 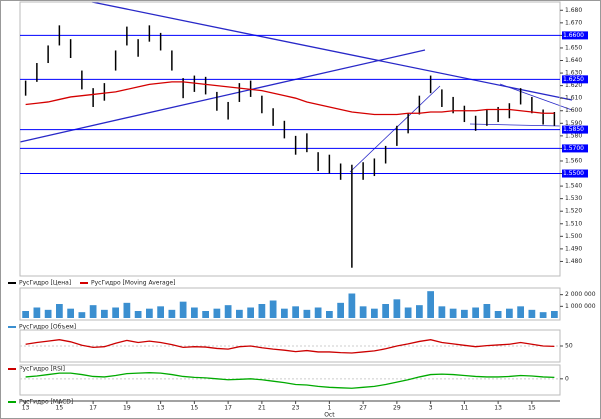 I want to click on y-tick-label: 1 000 000, so click(x=580, y=306).